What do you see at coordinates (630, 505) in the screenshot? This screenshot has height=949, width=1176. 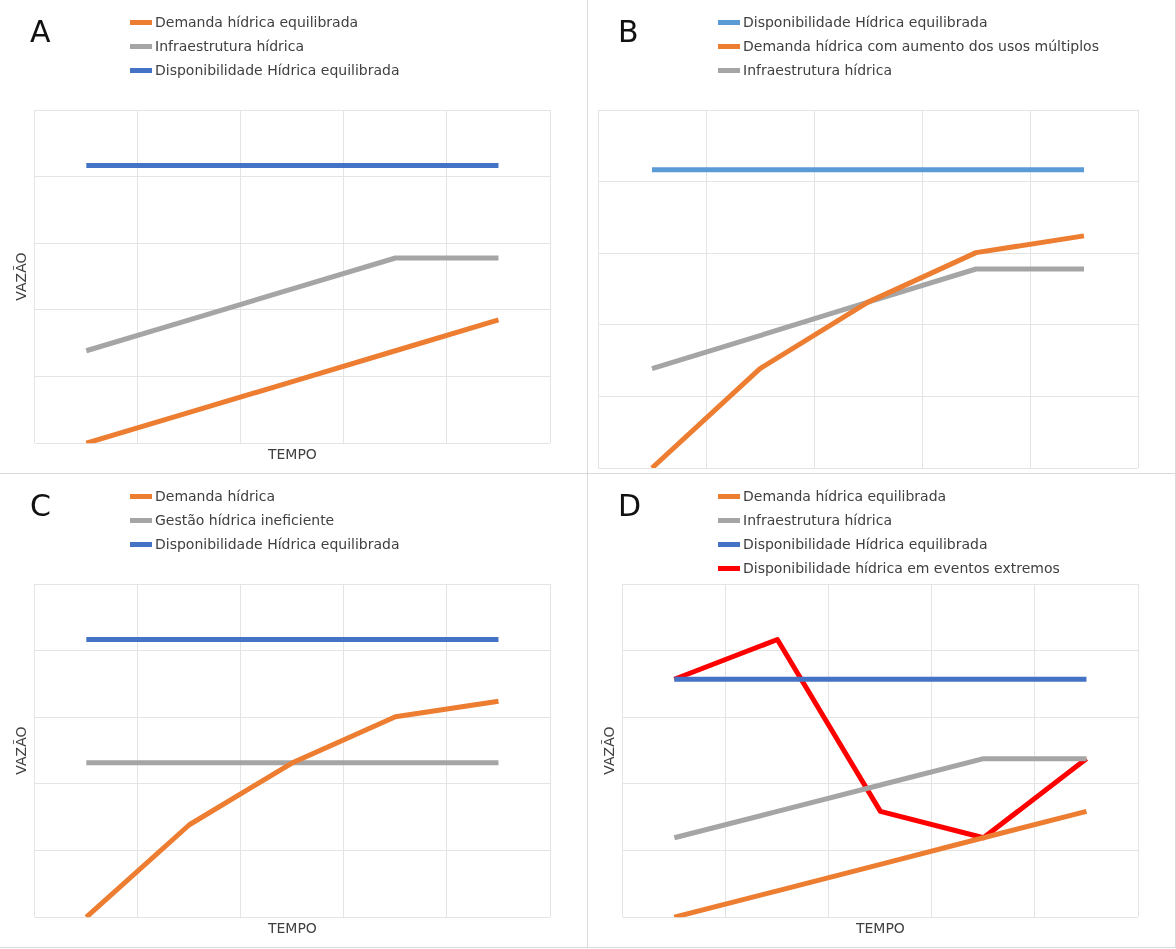 I see `chart-title: D` at bounding box center [630, 505].